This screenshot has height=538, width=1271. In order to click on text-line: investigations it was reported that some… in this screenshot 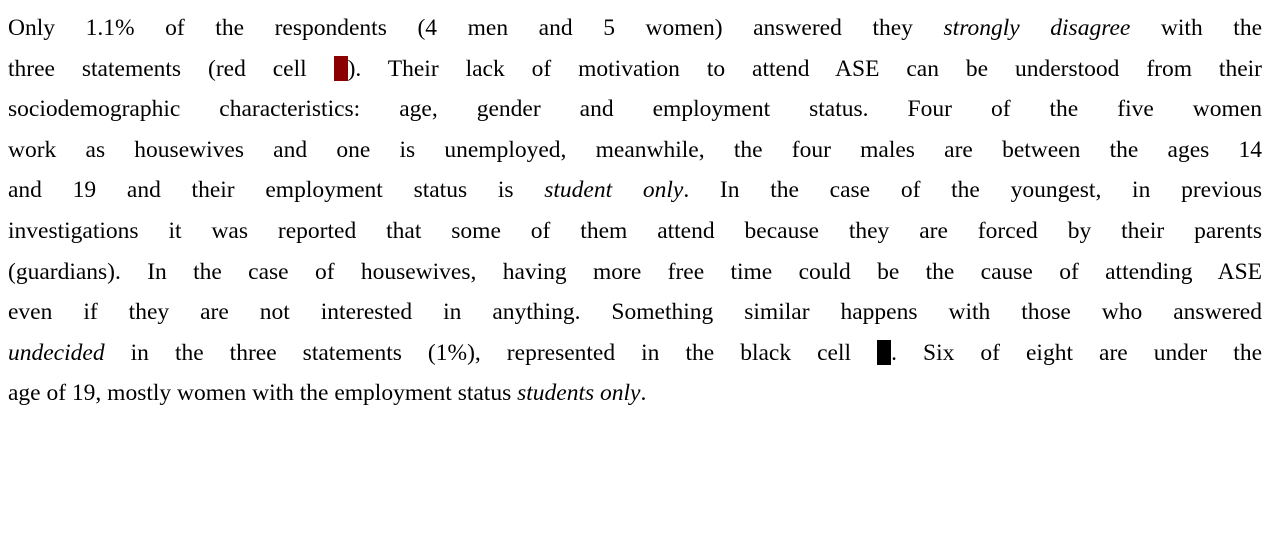, I will do `click(635, 231)`.